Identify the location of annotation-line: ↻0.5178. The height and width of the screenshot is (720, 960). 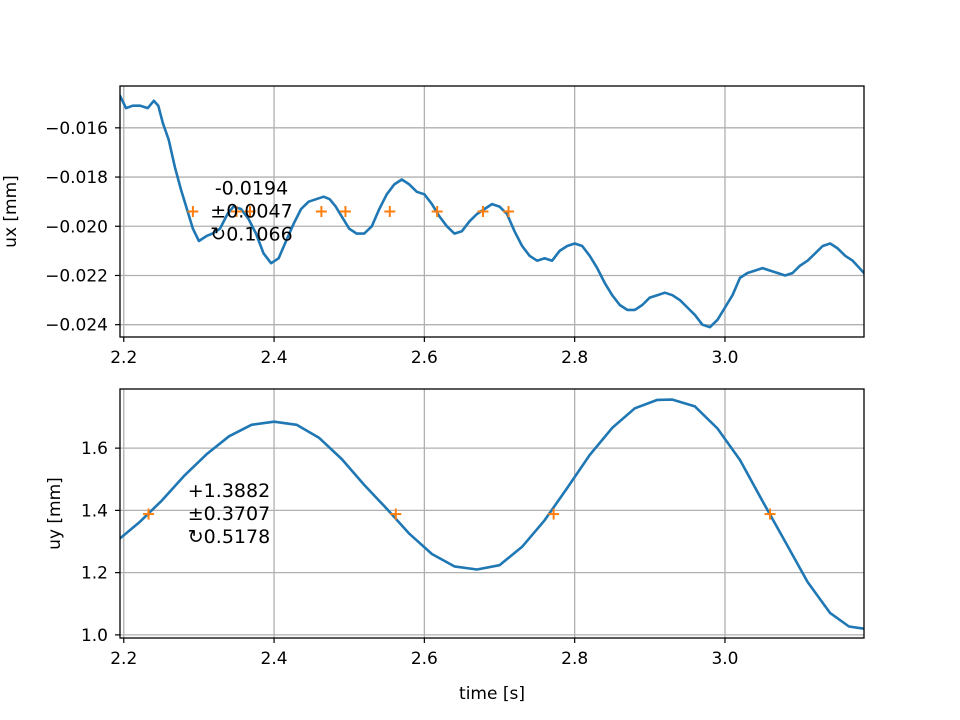
(229, 537).